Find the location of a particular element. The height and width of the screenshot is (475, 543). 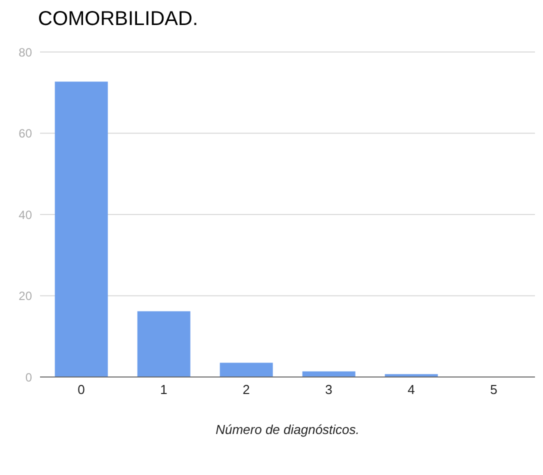

y-tick-label: 0 is located at coordinates (28, 377).